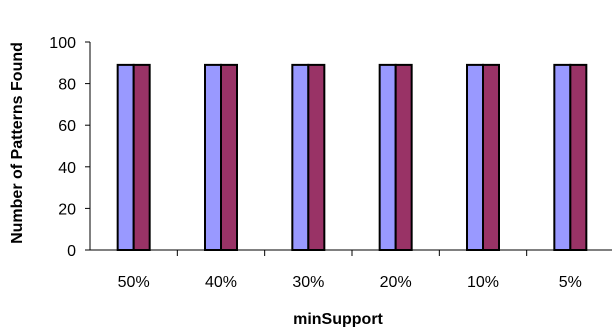 Image resolution: width=612 pixels, height=327 pixels. I want to click on x-tick-label-40pct: 40%, so click(221, 282).